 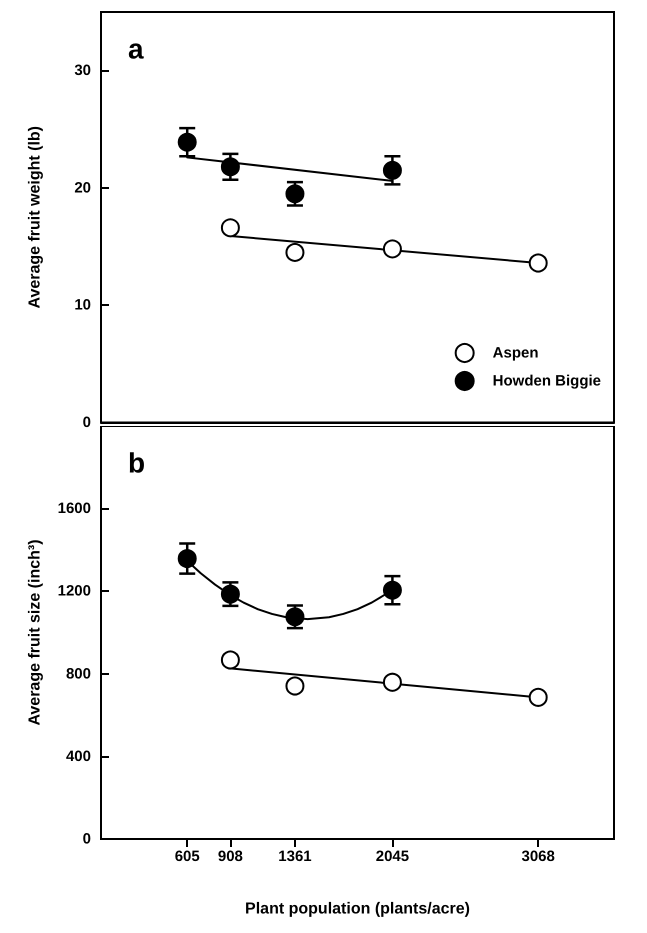 What do you see at coordinates (357, 909) in the screenshot?
I see `x-axis-title: Plant population (plants/acre)` at bounding box center [357, 909].